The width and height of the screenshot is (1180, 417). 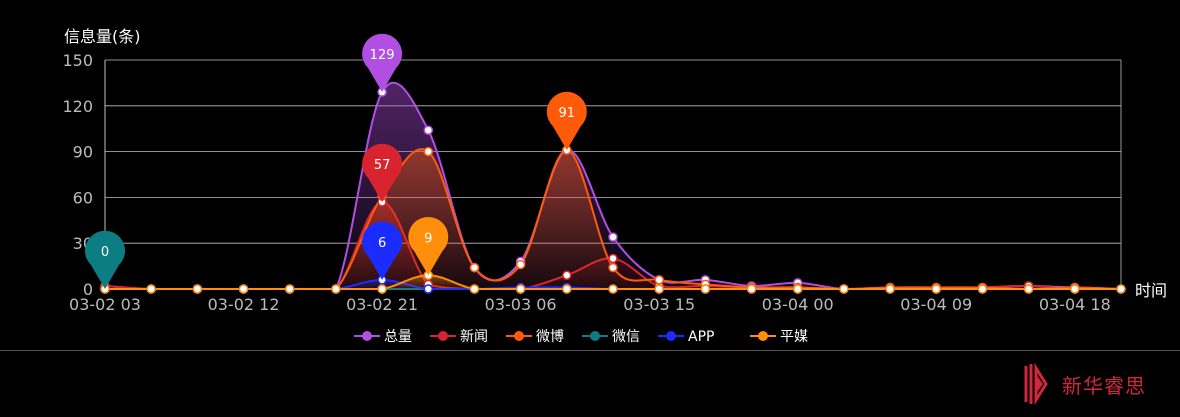 I want to click on x-tick-label: 03-03 15, so click(x=659, y=304).